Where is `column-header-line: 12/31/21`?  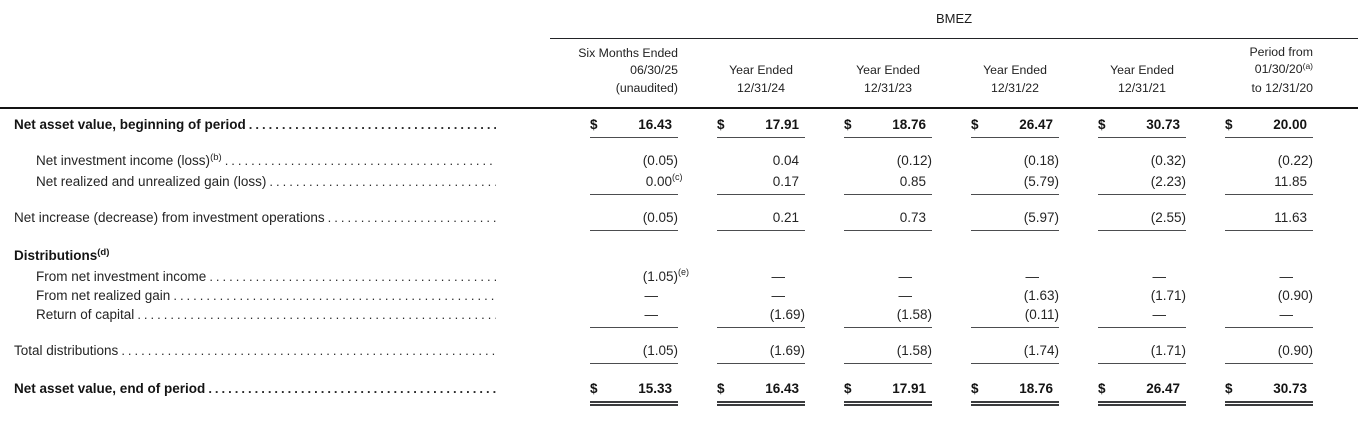
column-header-line: 12/31/21 is located at coordinates (1142, 87).